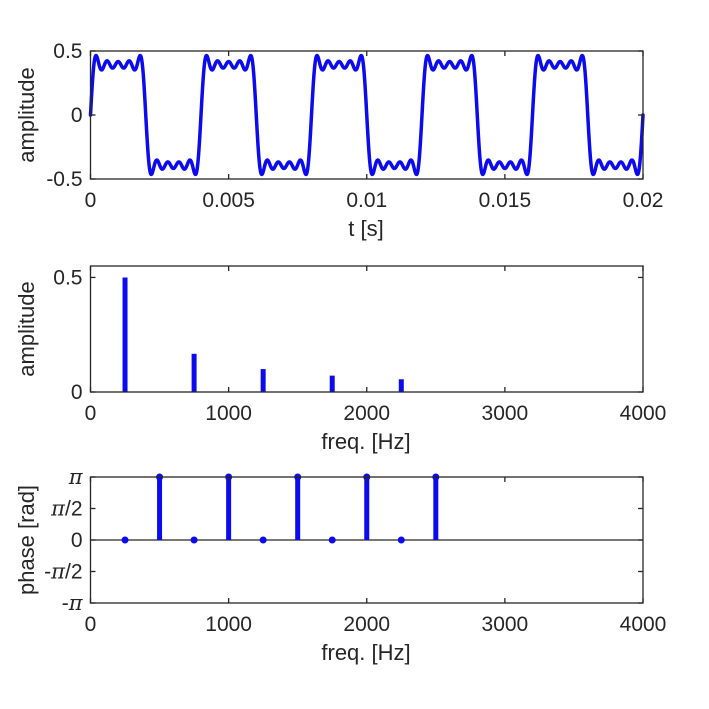  Describe the element at coordinates (228, 200) in the screenshot. I see `x-tick-label: 0.005` at that location.